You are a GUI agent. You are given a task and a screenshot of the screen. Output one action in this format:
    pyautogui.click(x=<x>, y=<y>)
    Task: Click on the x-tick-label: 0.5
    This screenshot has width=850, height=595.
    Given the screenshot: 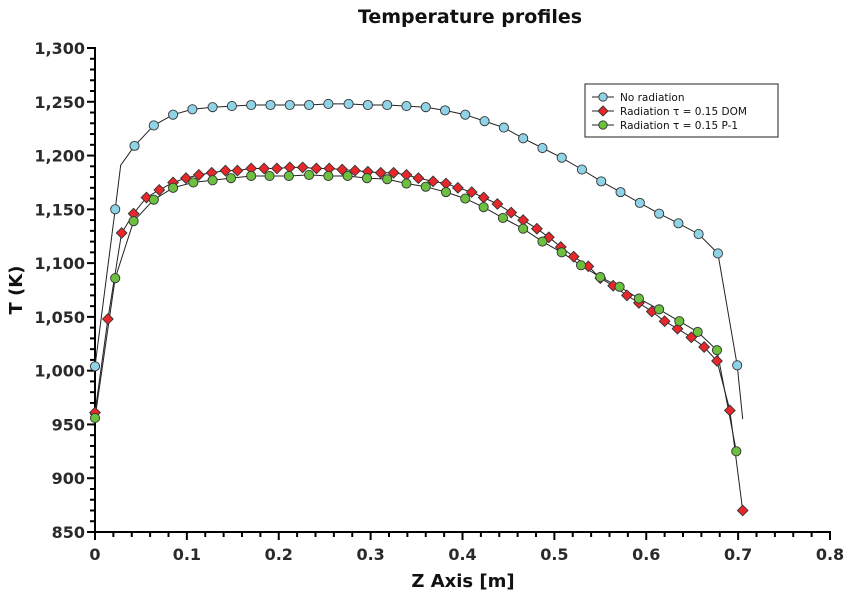 What is the action you would take?
    pyautogui.click(x=554, y=554)
    